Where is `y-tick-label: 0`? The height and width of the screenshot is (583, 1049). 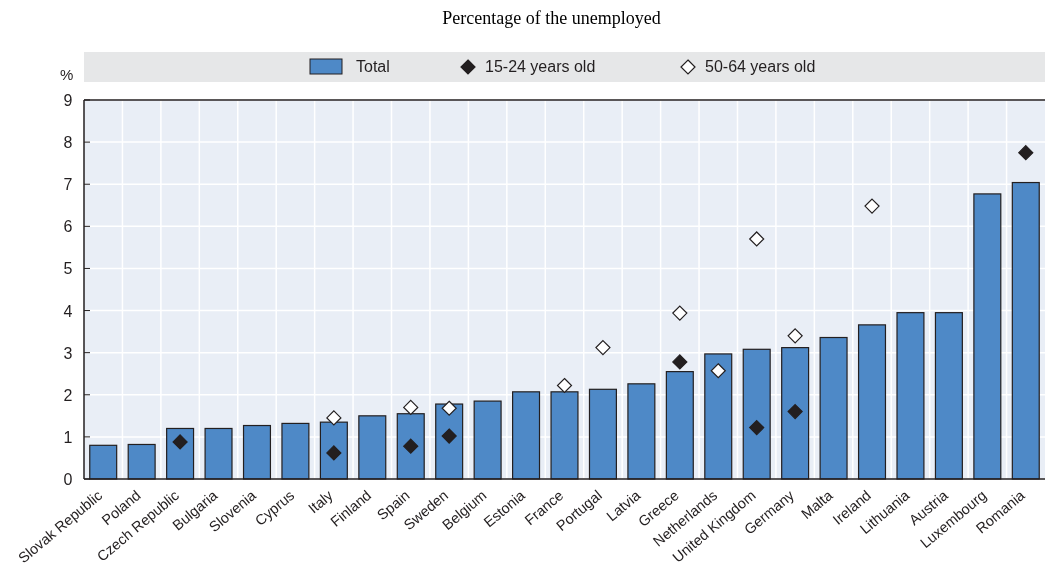 y-tick-label: 0 is located at coordinates (68, 479).